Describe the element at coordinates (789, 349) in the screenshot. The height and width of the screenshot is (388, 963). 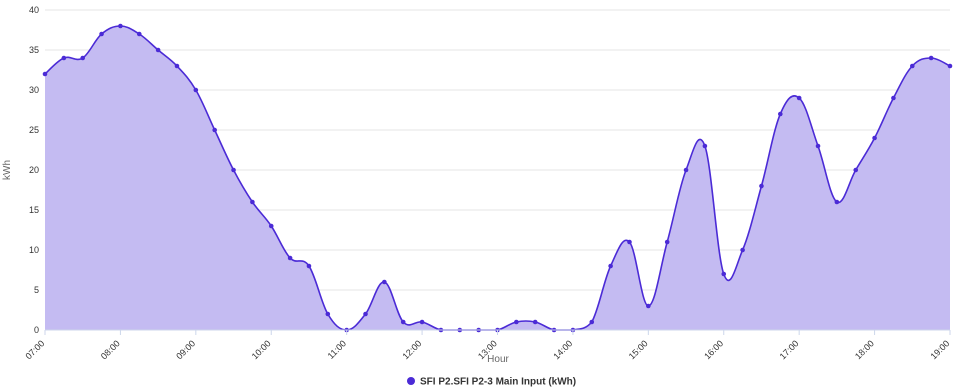
I see `x-tick-label: 17:00` at that location.